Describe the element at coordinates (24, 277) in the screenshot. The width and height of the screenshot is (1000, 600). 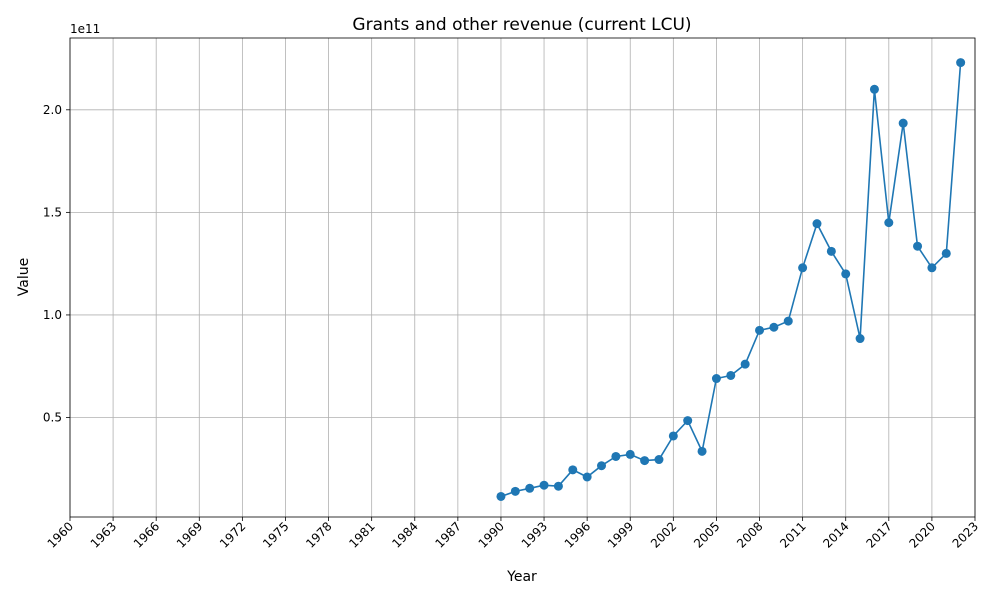
I see `y-axis-label: Value` at that location.